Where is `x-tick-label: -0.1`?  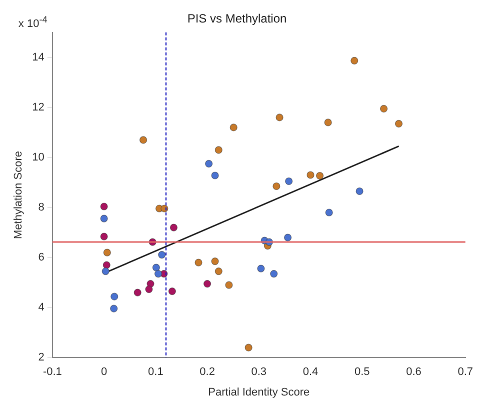 x-tick-label: -0.1 is located at coordinates (52, 372).